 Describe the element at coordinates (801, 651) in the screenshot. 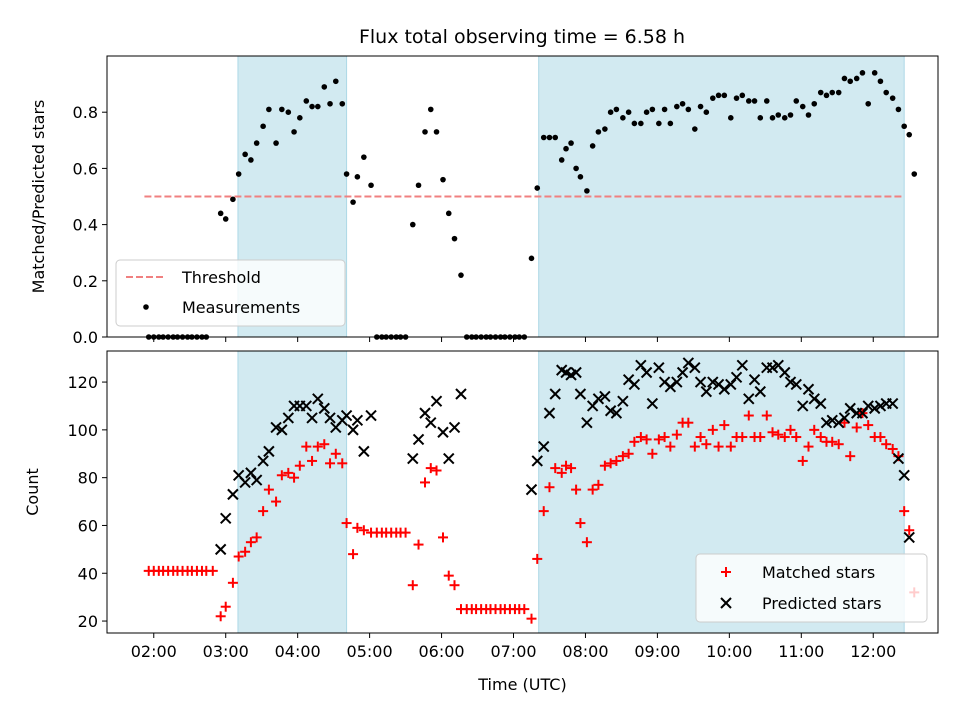

I see `x-tick-label: 11:00` at that location.